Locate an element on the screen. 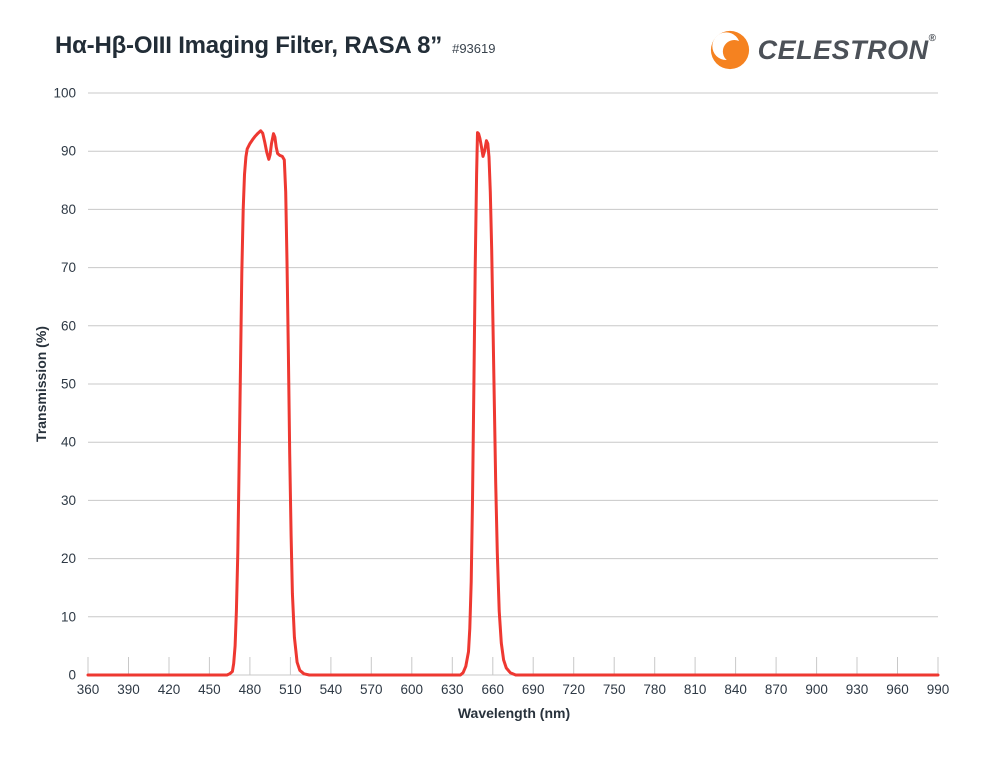 This screenshot has height=760, width=984. x-tick-label: 690 is located at coordinates (533, 689).